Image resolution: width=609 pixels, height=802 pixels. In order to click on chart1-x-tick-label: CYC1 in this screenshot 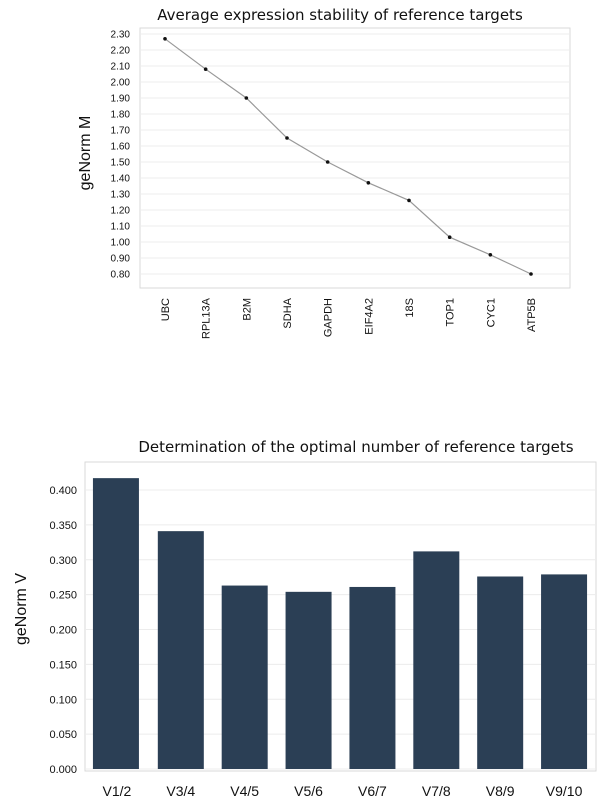, I will do `click(491, 312)`.